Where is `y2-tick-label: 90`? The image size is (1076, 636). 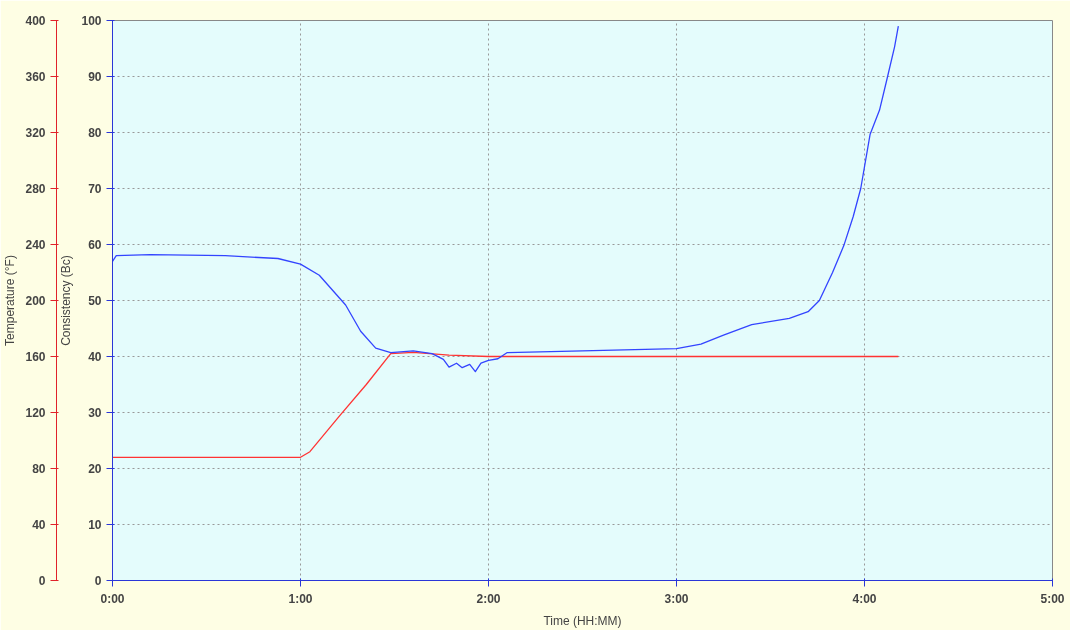 y2-tick-label: 90 is located at coordinates (95, 77).